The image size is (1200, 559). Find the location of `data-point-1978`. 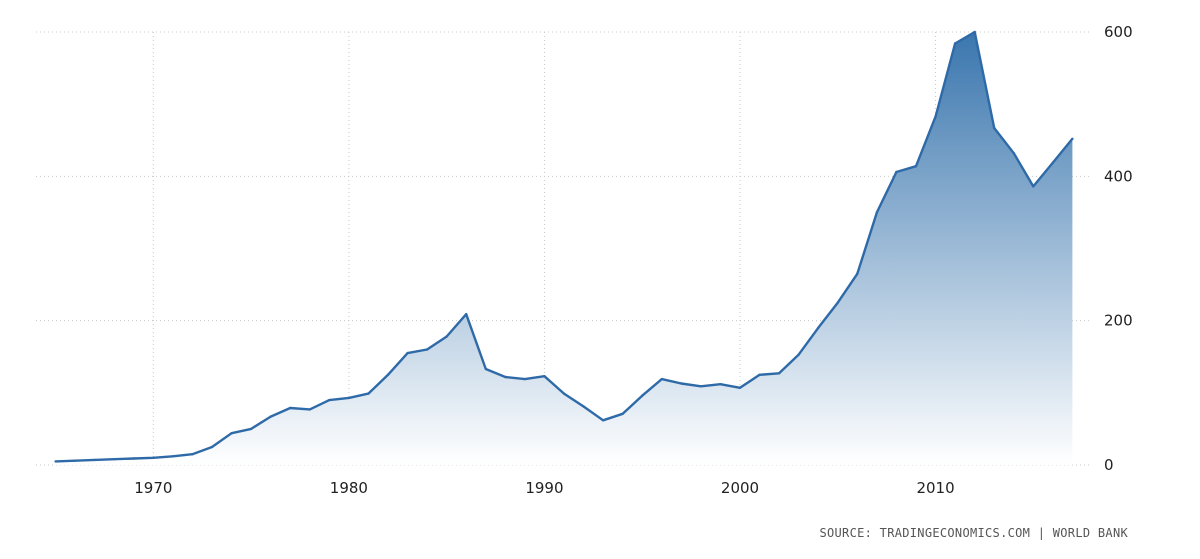

data-point-1978 is located at coordinates (309, 409).